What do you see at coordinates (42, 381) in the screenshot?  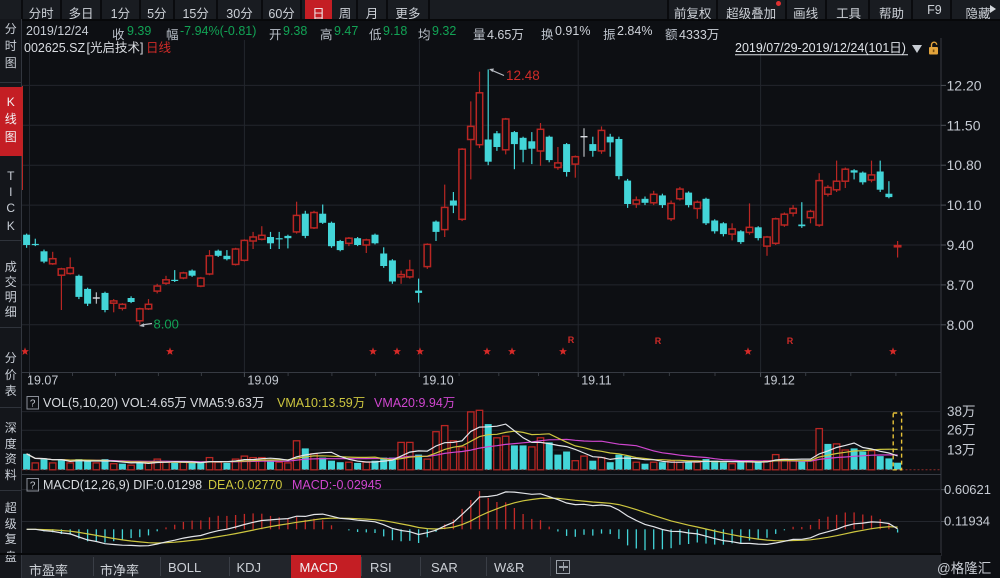 I see `svg-text: 19.07` at bounding box center [42, 381].